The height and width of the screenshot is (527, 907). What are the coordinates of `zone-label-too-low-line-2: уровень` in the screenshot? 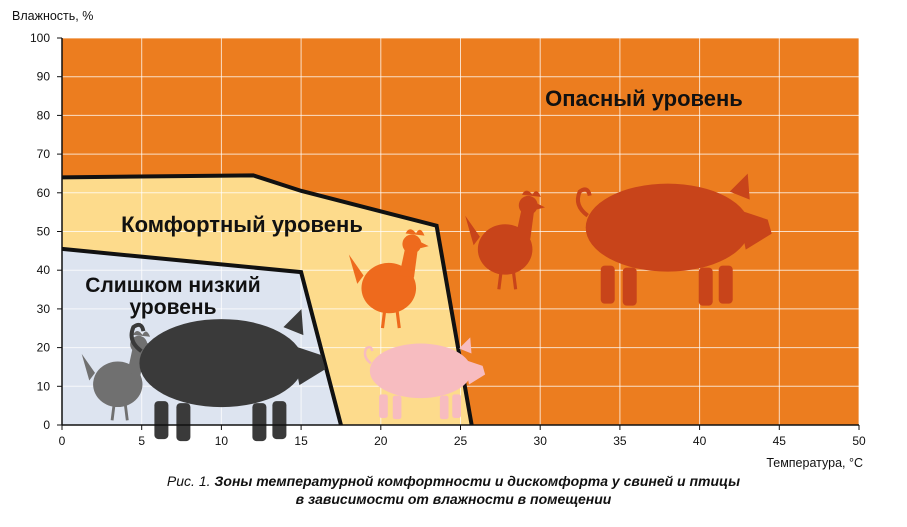 It's located at (173, 307).